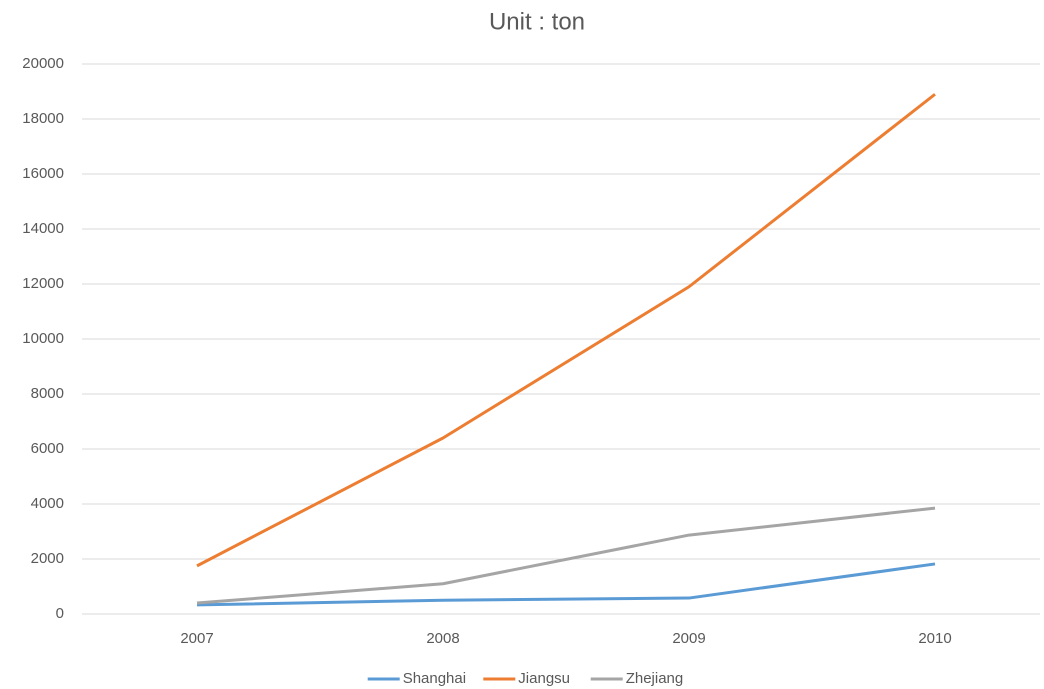  Describe the element at coordinates (43, 173) in the screenshot. I see `y-tick-label: 16000` at that location.